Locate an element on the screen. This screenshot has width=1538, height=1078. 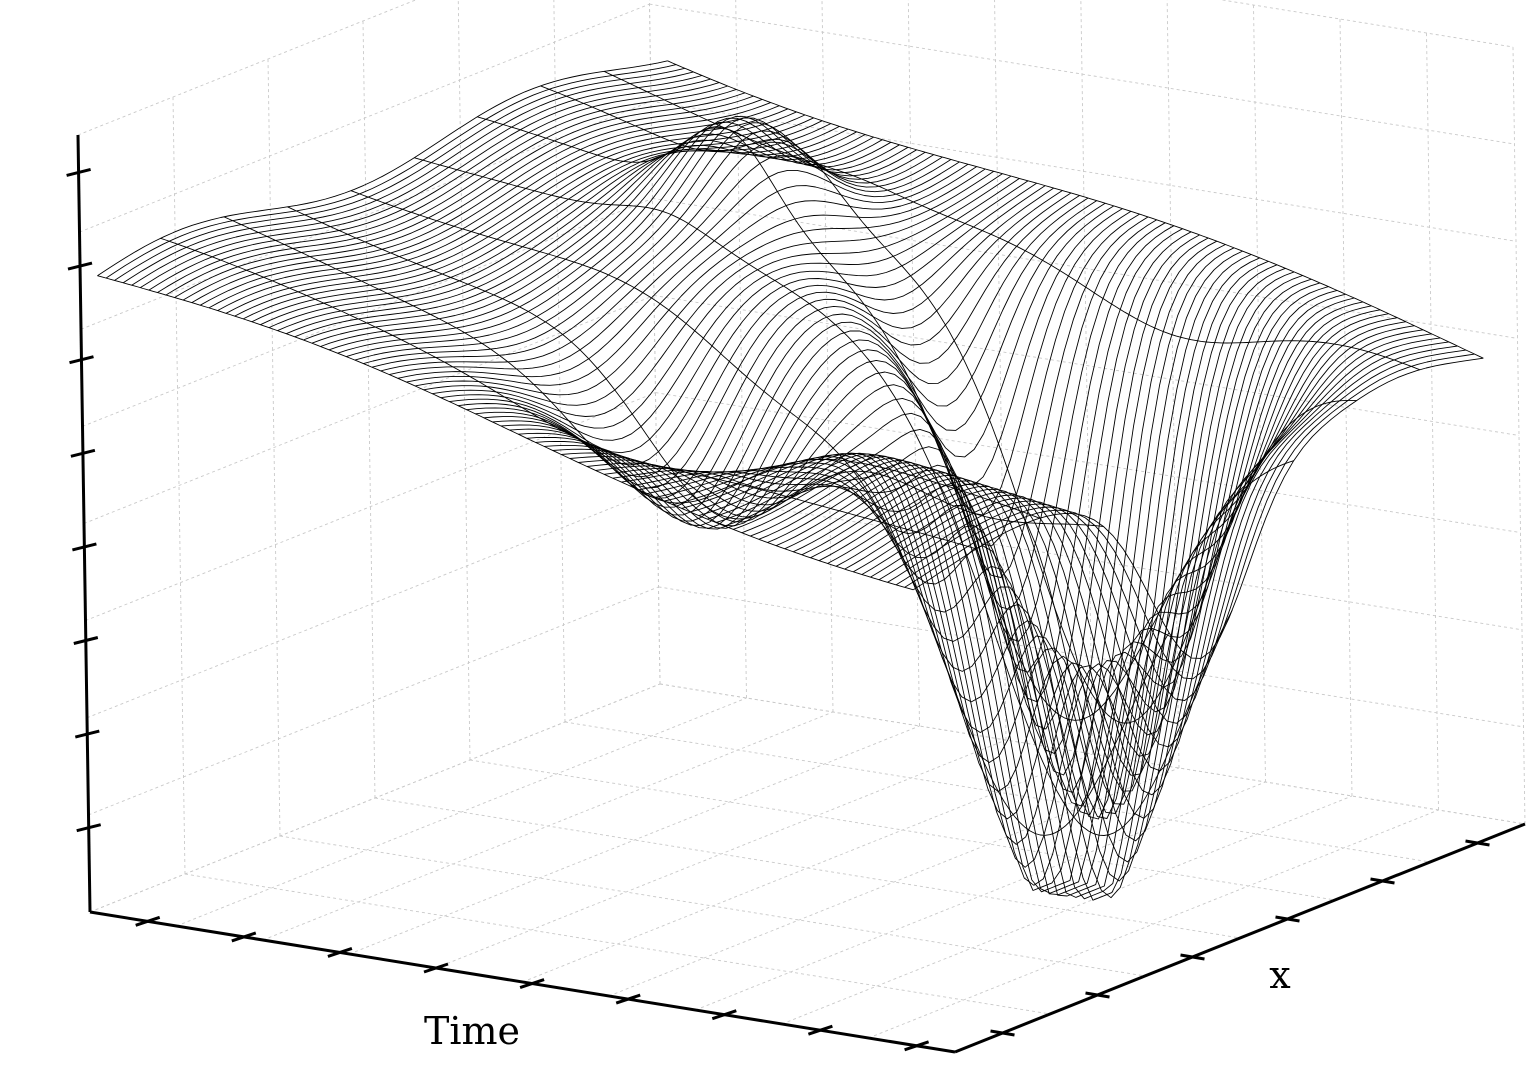
x-axis-line is located at coordinates (1240, 938).